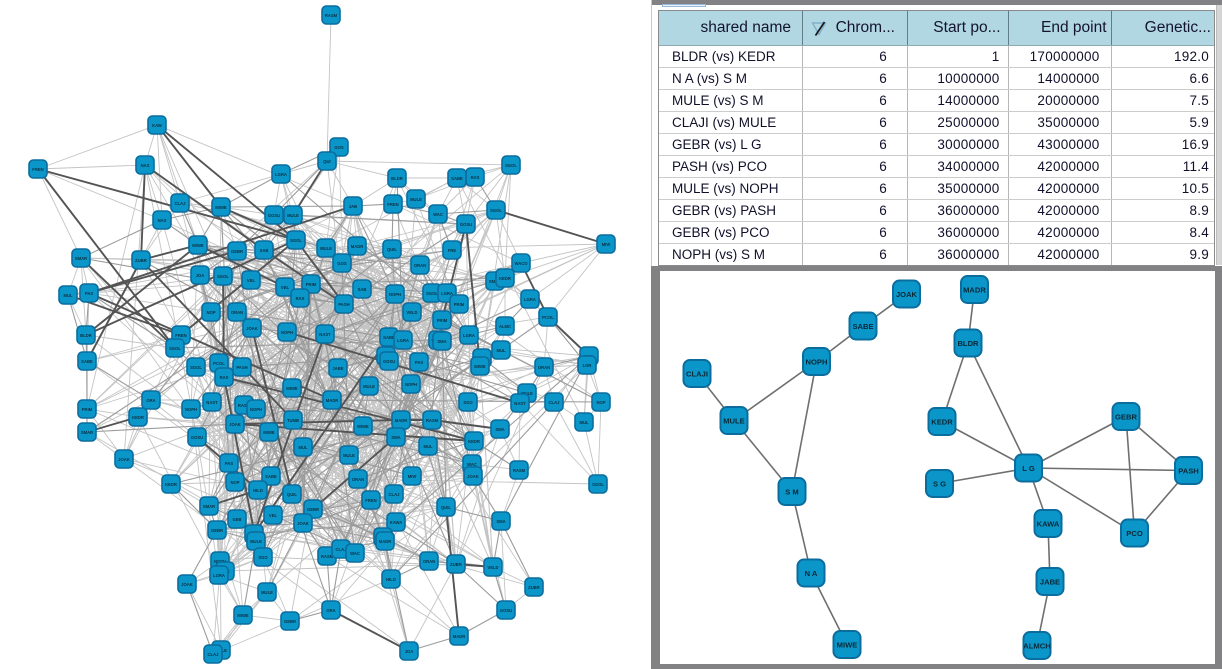 This screenshot has height=669, width=1222. Describe the element at coordinates (1134, 533) in the screenshot. I see `svg-text: PCO` at that location.